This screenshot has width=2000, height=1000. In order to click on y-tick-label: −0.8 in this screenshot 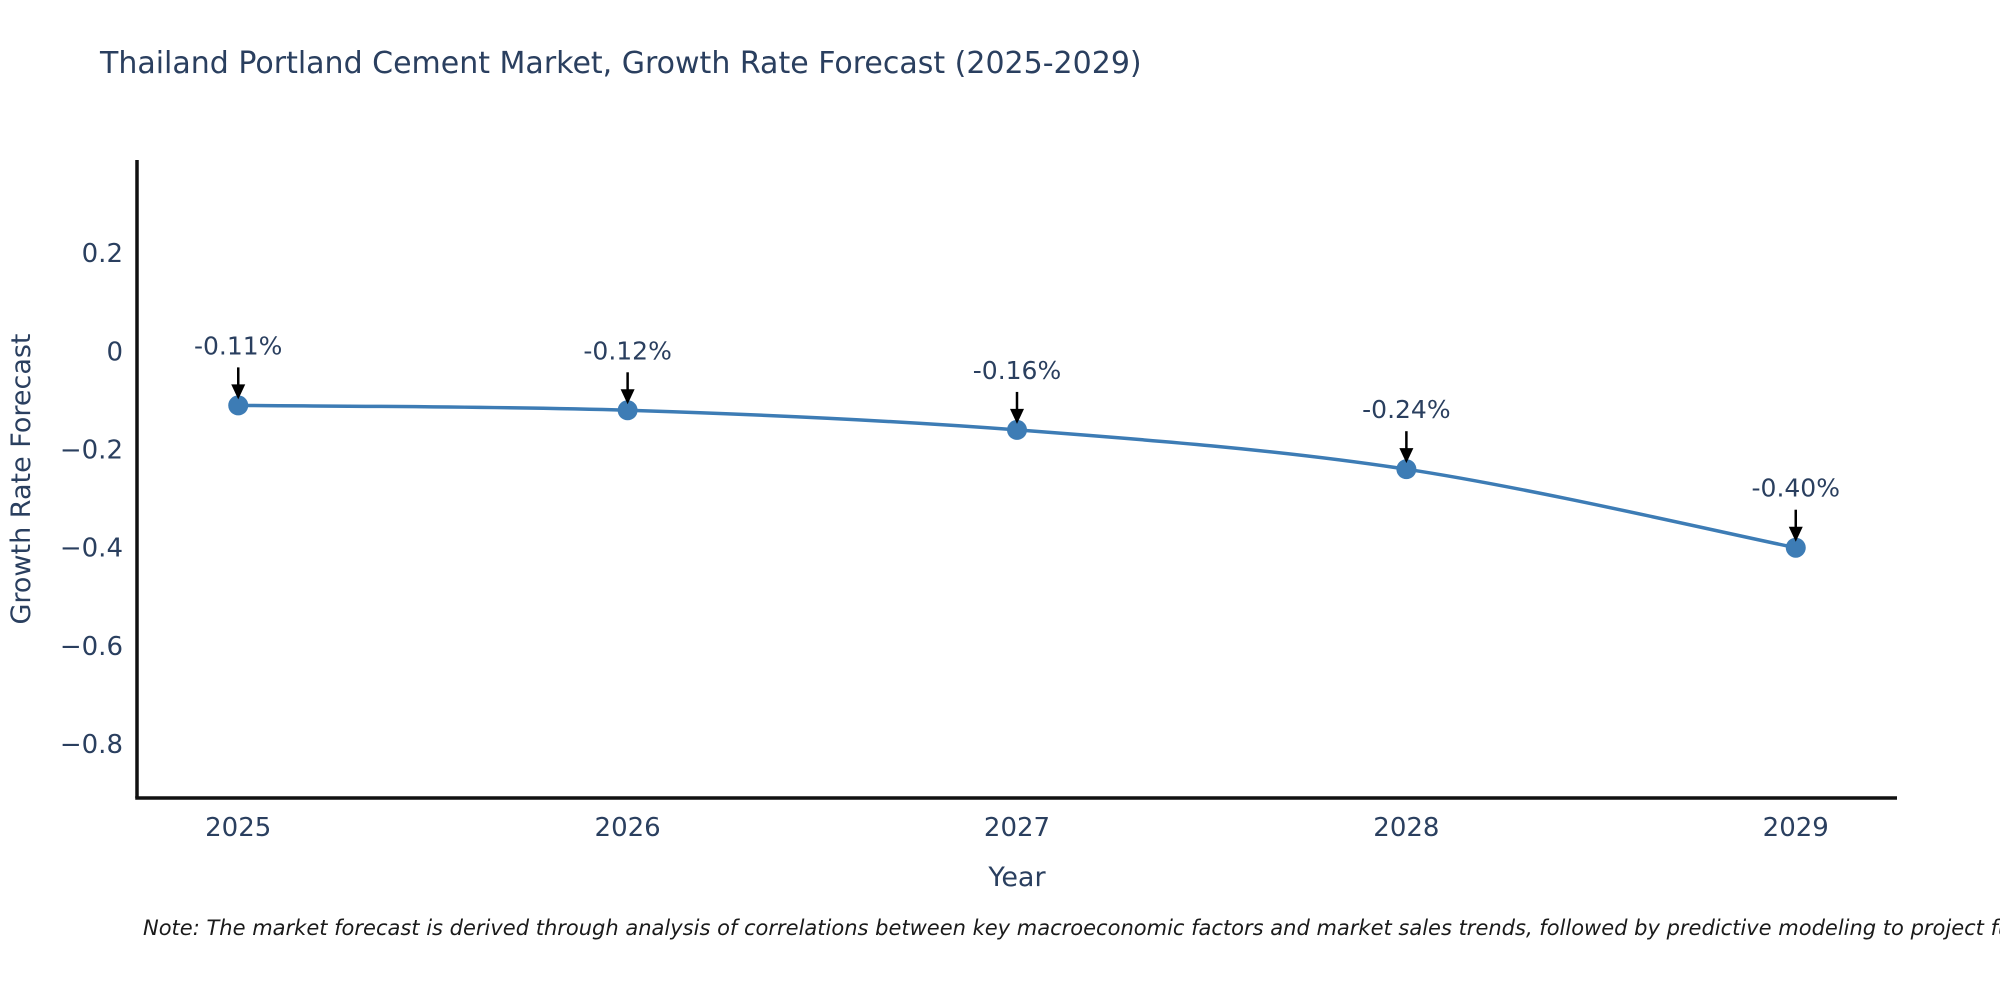, I will do `click(91, 745)`.